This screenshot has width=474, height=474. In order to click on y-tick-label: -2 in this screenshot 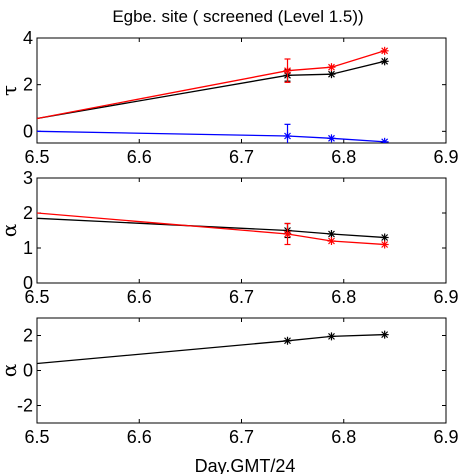, I will do `click(25, 406)`.